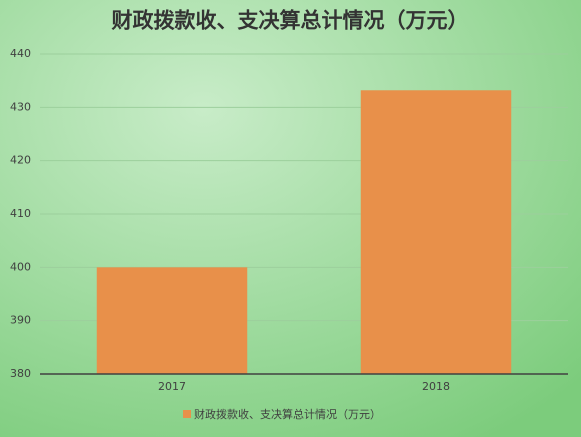 This screenshot has height=437, width=581. What do you see at coordinates (436, 386) in the screenshot?
I see `x-tick-label: 2018` at bounding box center [436, 386].